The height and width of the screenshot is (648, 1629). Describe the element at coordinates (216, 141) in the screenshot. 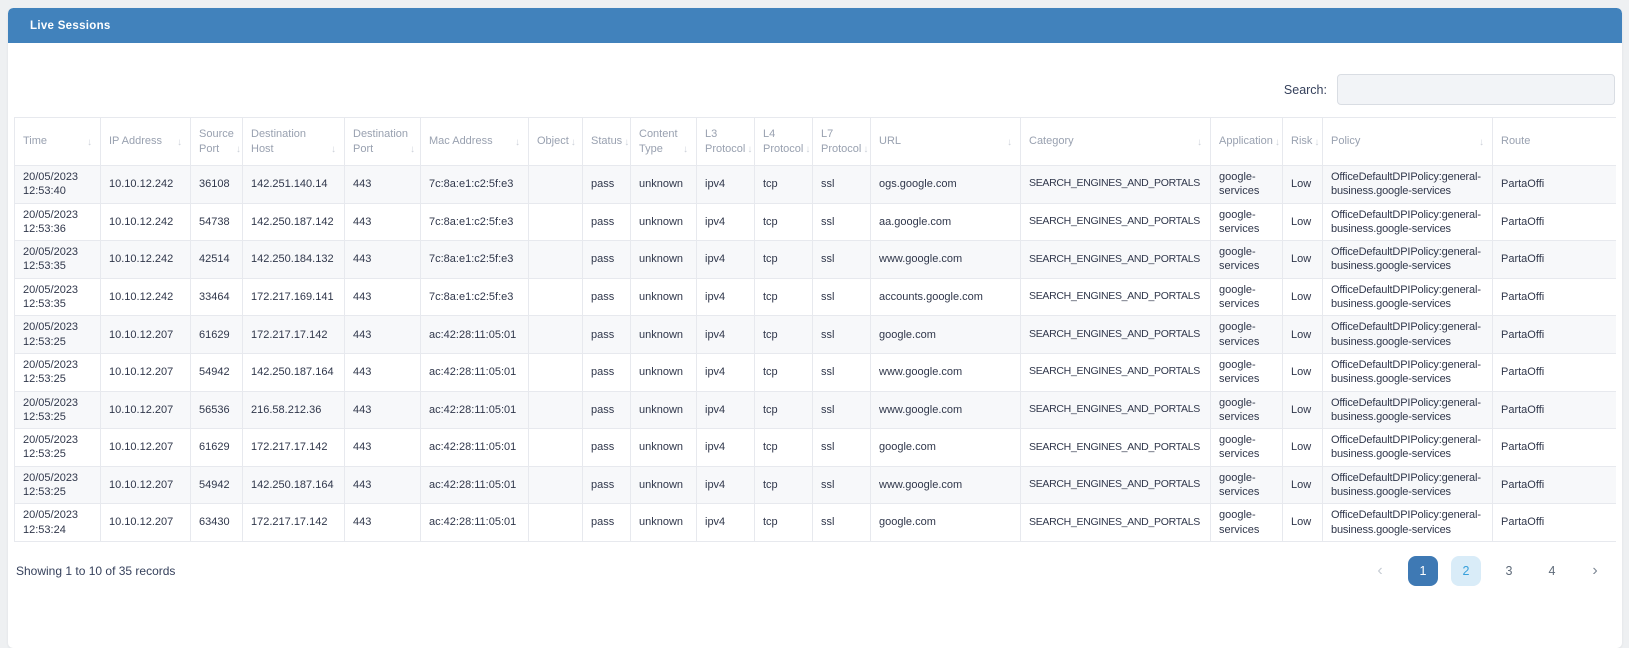

I see `column-header-source-port: Source Port ↓` at that location.